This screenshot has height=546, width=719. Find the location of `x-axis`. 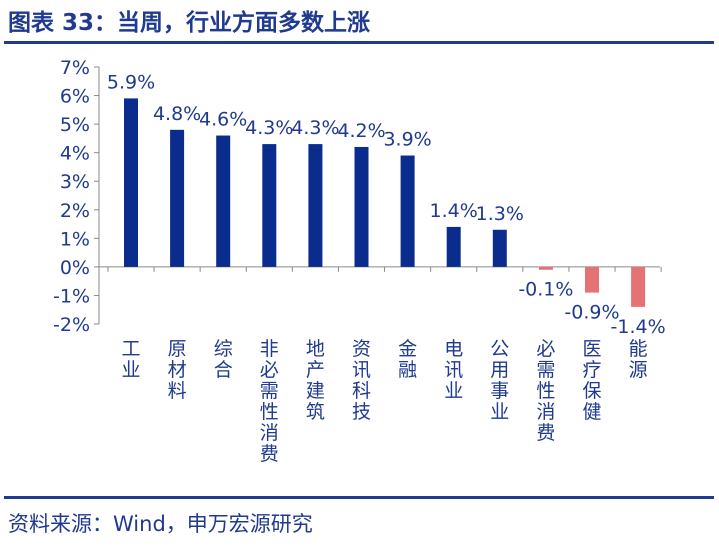

x-axis is located at coordinates (380, 269).